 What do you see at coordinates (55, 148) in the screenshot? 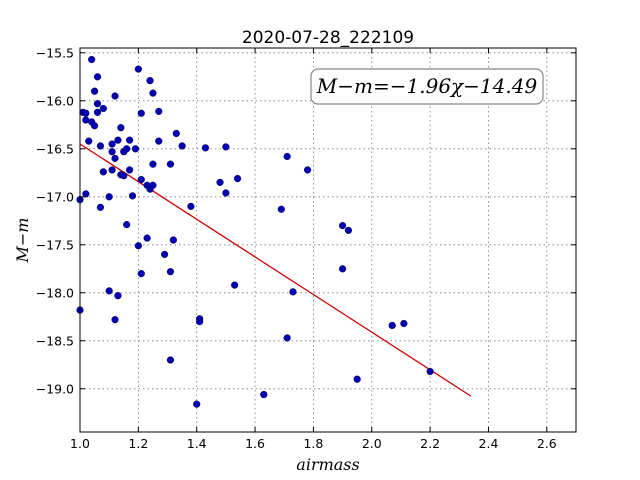
I see `y-tick-label: −16.5` at bounding box center [55, 148].